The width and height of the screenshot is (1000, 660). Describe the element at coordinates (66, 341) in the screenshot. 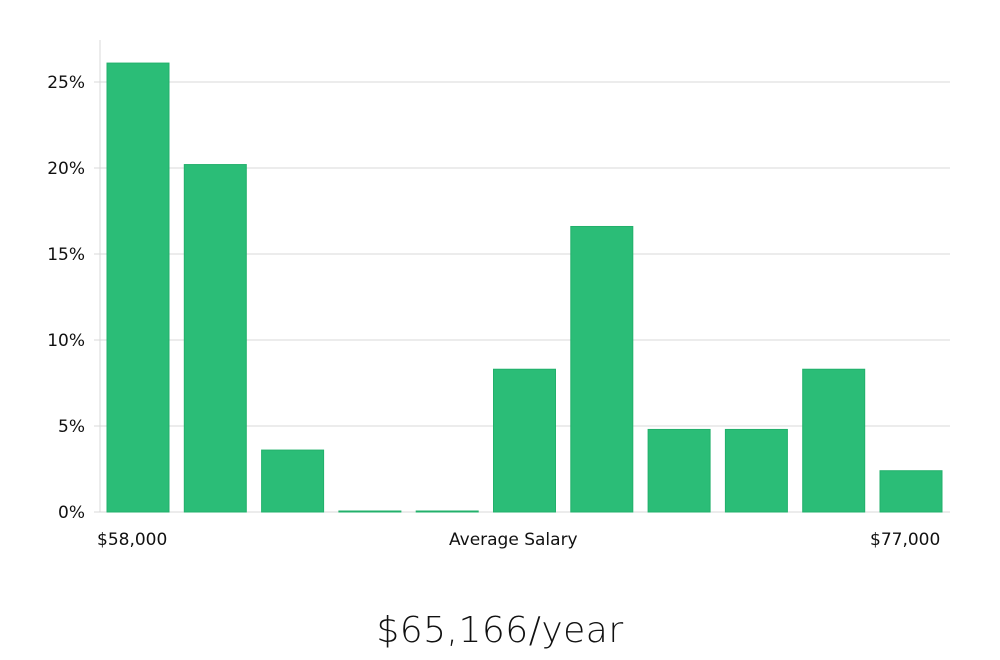

I see `y-tick-label: 10%` at that location.